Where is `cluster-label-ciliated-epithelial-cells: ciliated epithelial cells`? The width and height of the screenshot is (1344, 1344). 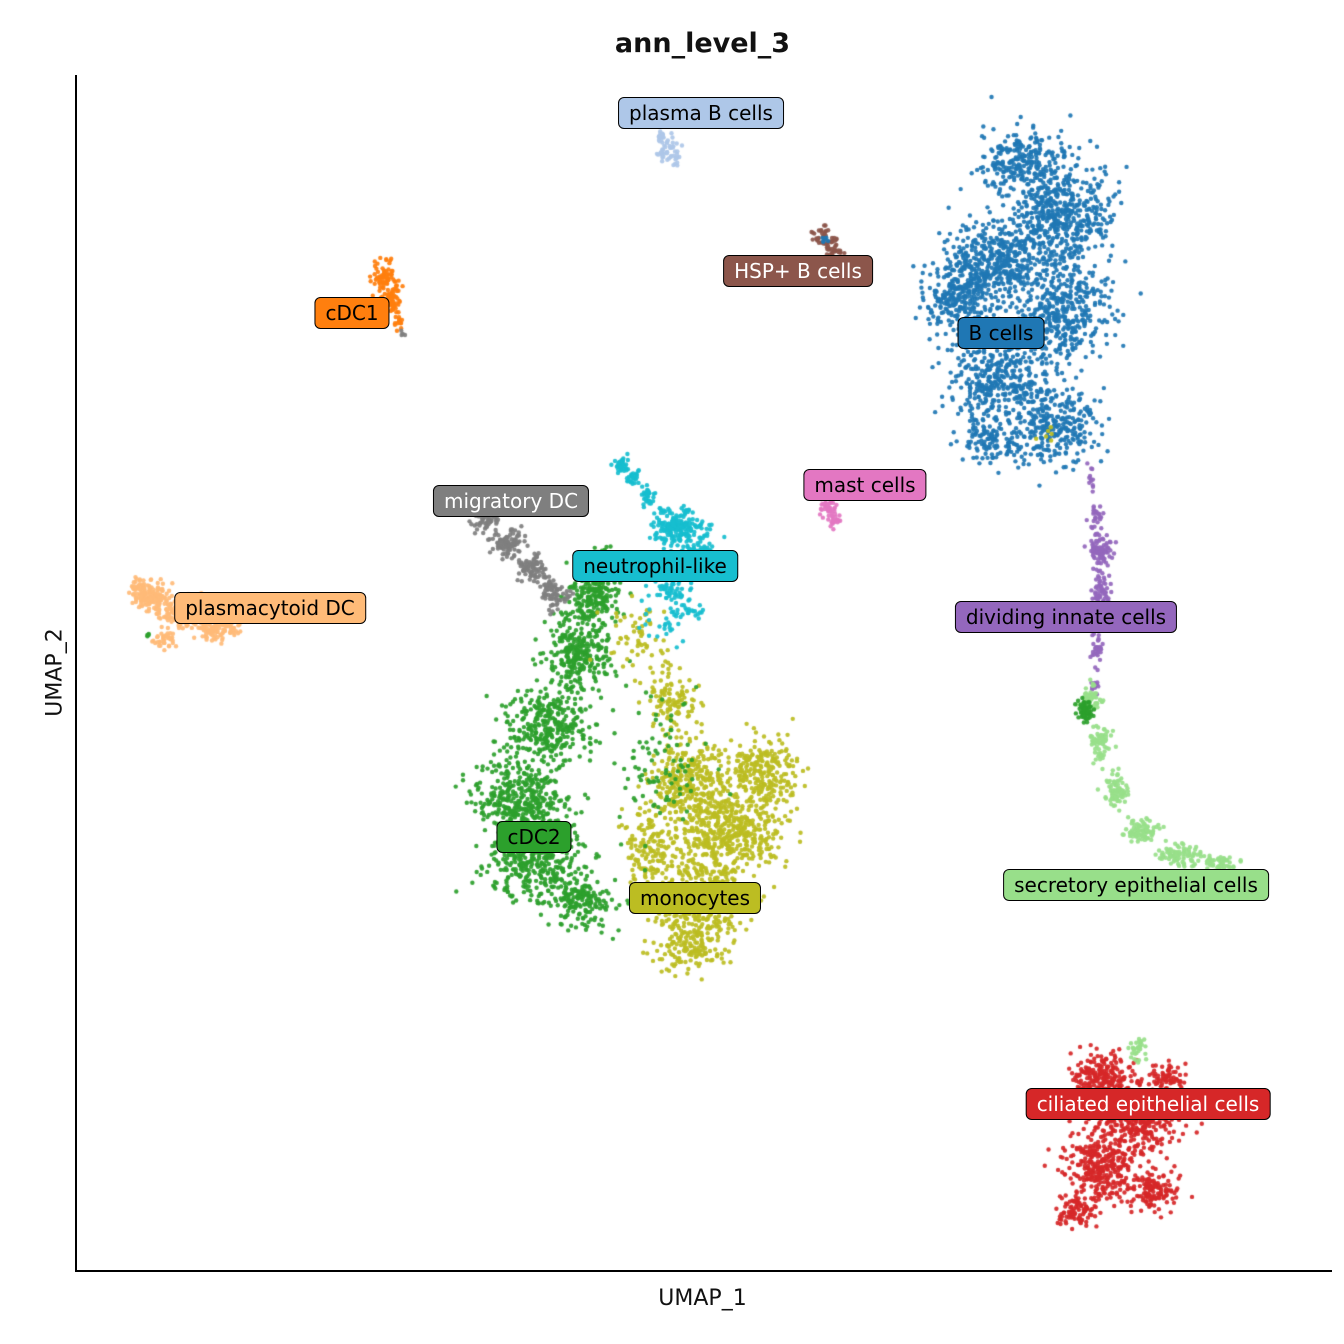 cluster-label-ciliated-epithelial-cells: ciliated epithelial cells is located at coordinates (1148, 1104).